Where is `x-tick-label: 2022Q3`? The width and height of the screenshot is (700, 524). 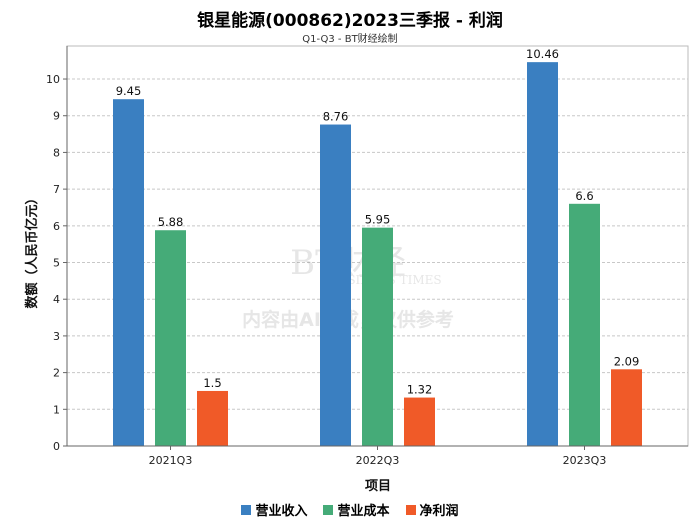
x-tick-label: 2022Q3 is located at coordinates (378, 460).